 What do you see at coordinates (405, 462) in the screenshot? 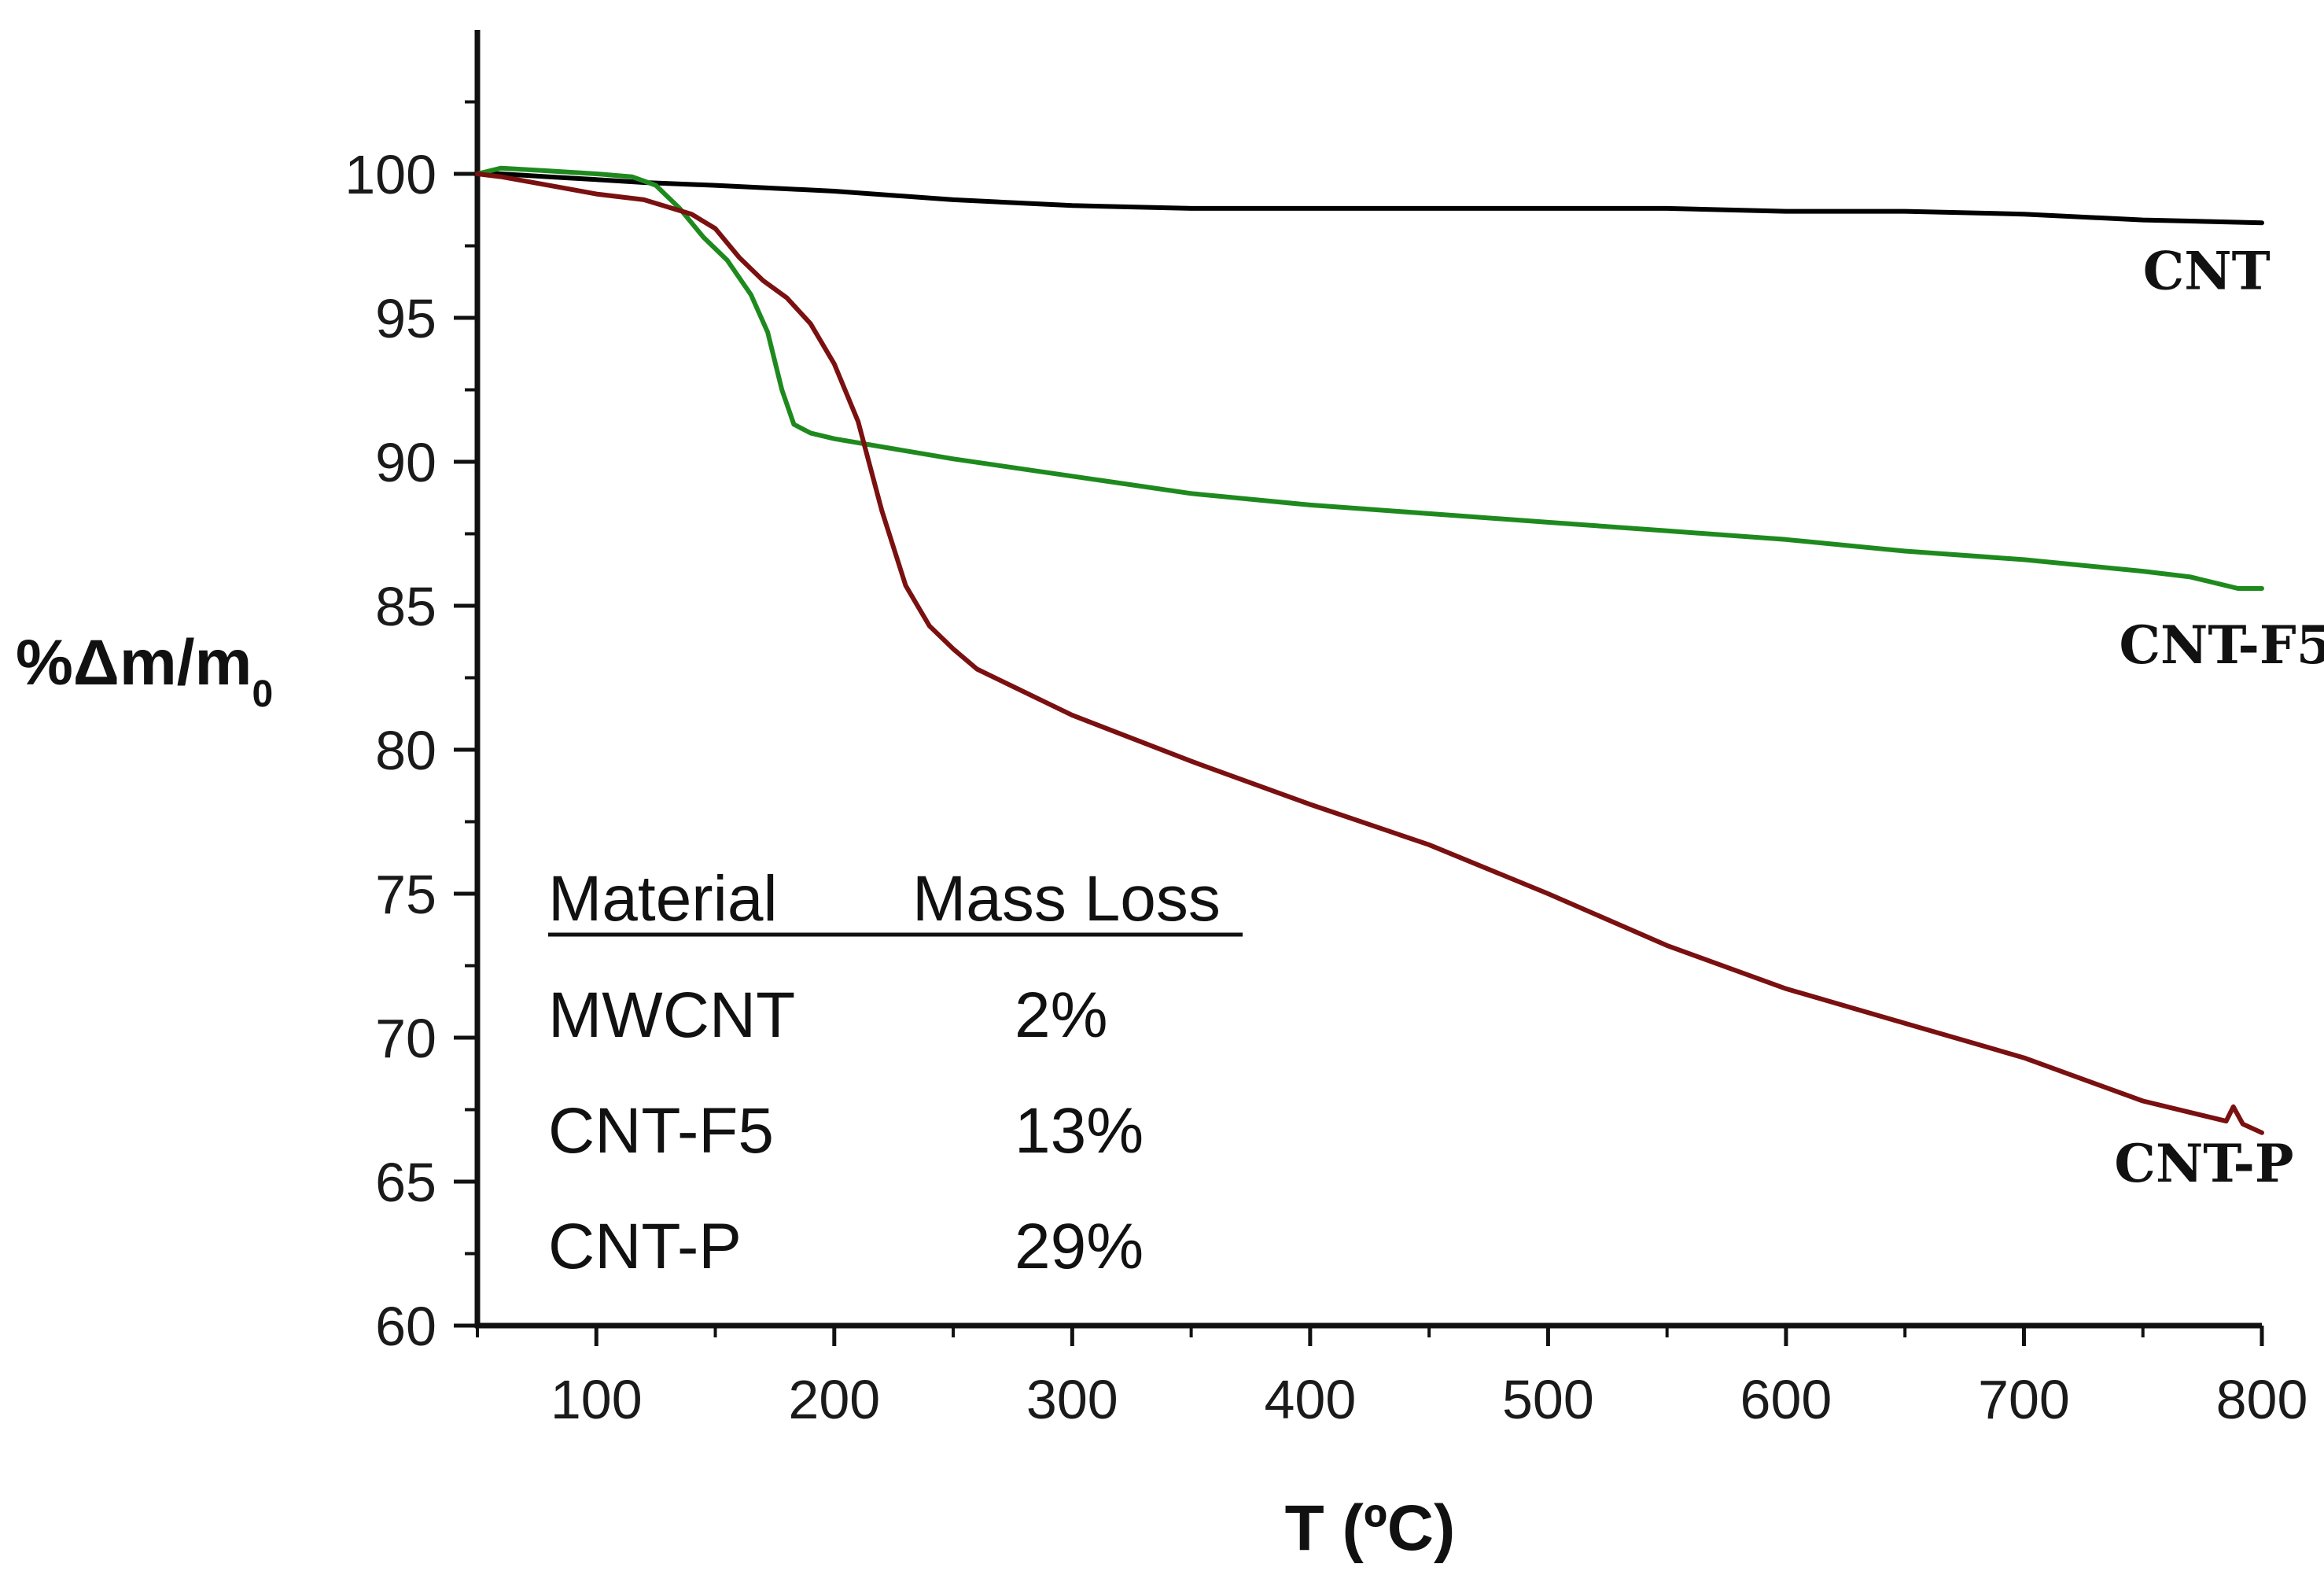
I see `y-tick-label: 90` at bounding box center [405, 462].